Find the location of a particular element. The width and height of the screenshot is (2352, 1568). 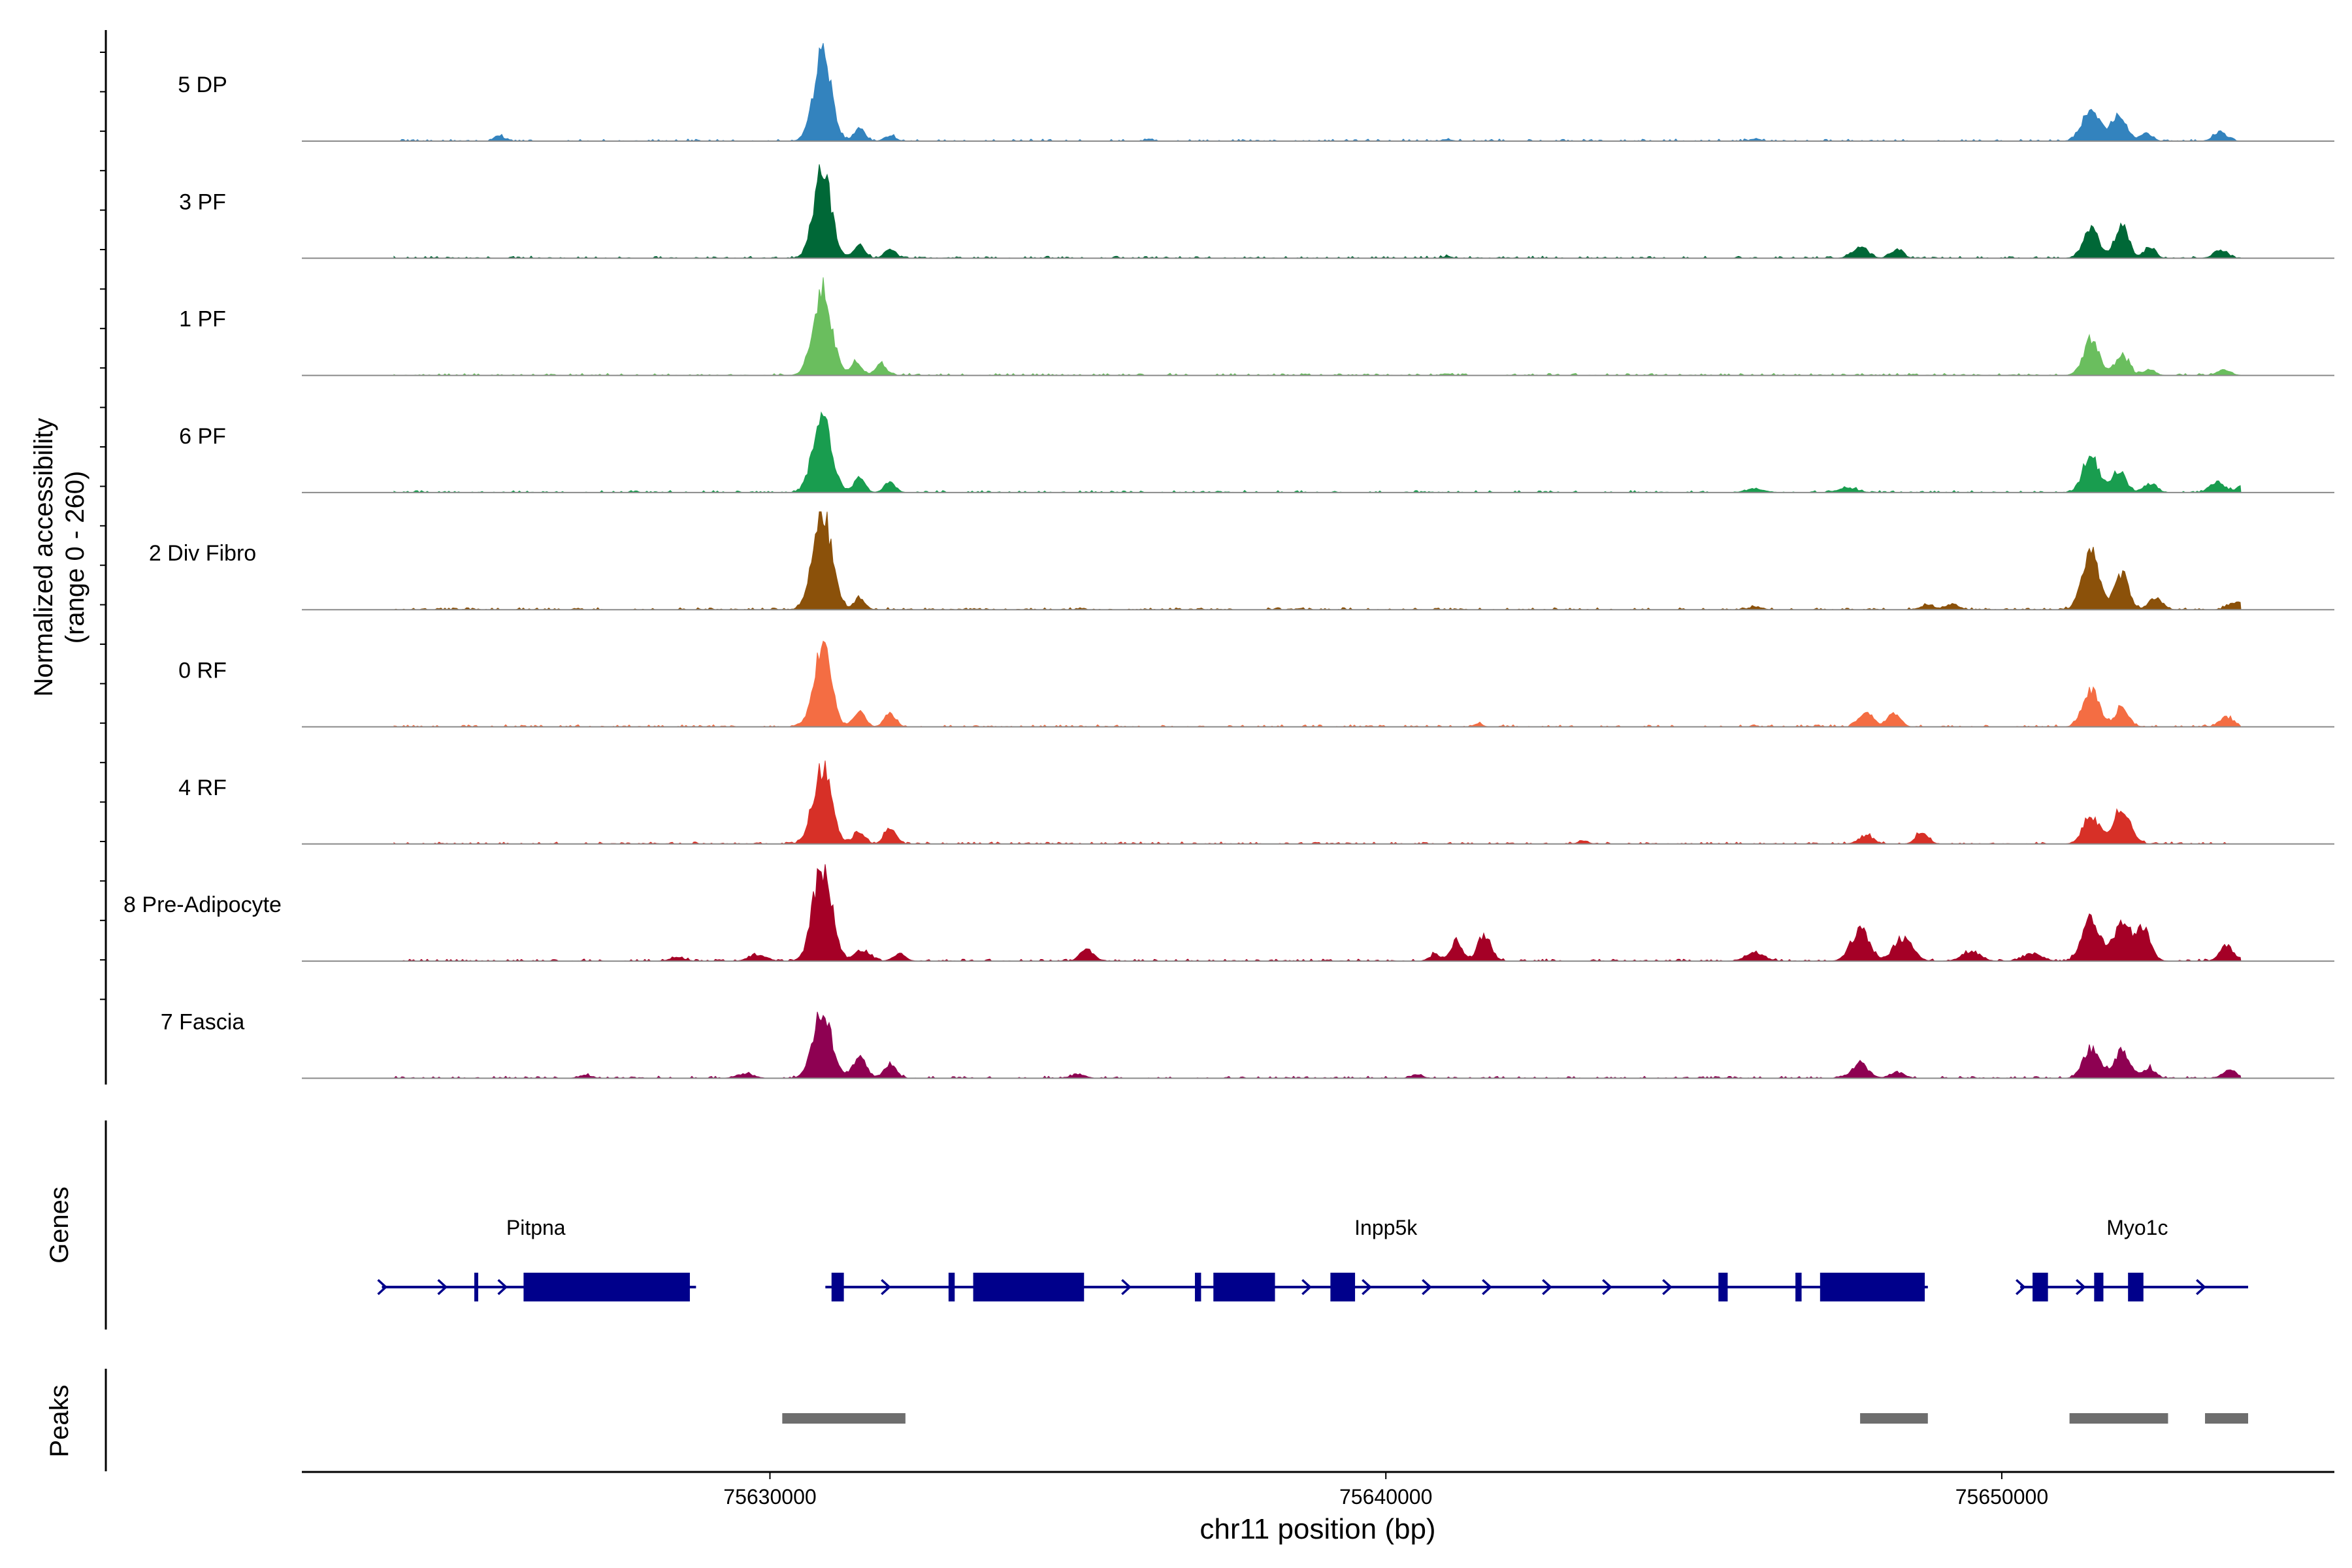

gene-pitpna: Pitpna is located at coordinates (536, 1258).